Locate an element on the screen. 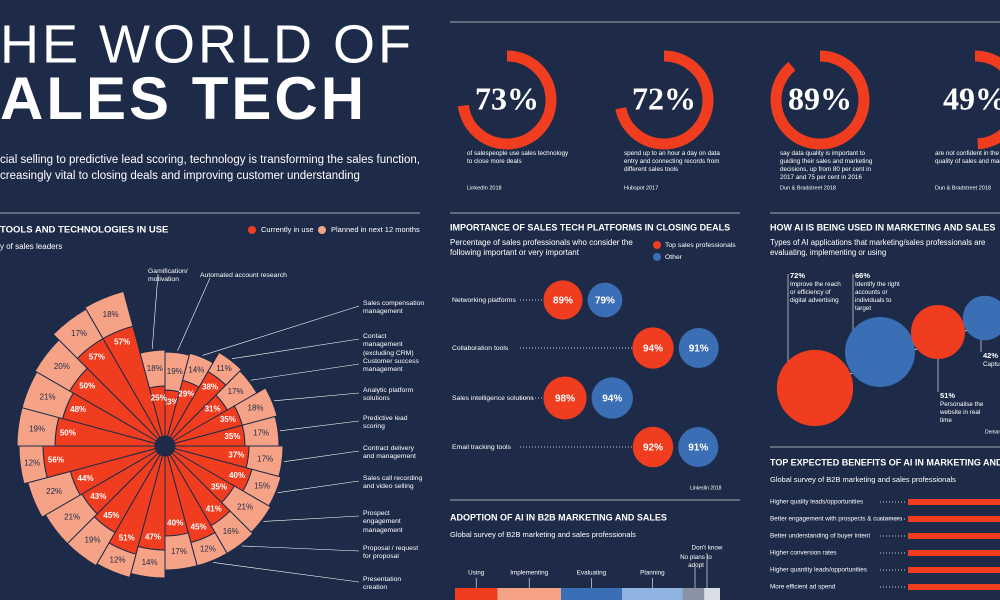  value-label: 44% is located at coordinates (86, 478).